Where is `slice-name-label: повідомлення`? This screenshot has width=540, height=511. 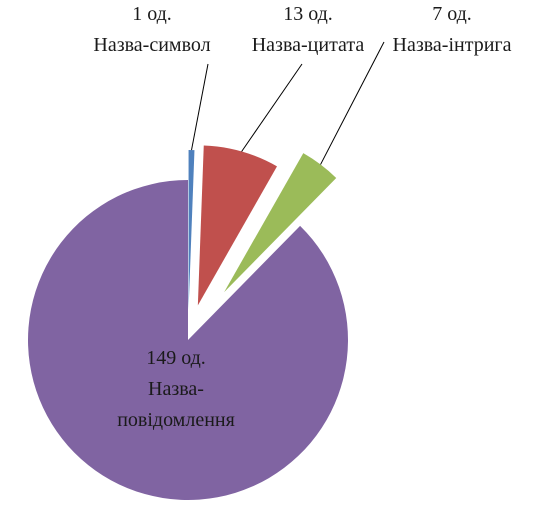
slice-name-label: повідомлення is located at coordinates (176, 420).